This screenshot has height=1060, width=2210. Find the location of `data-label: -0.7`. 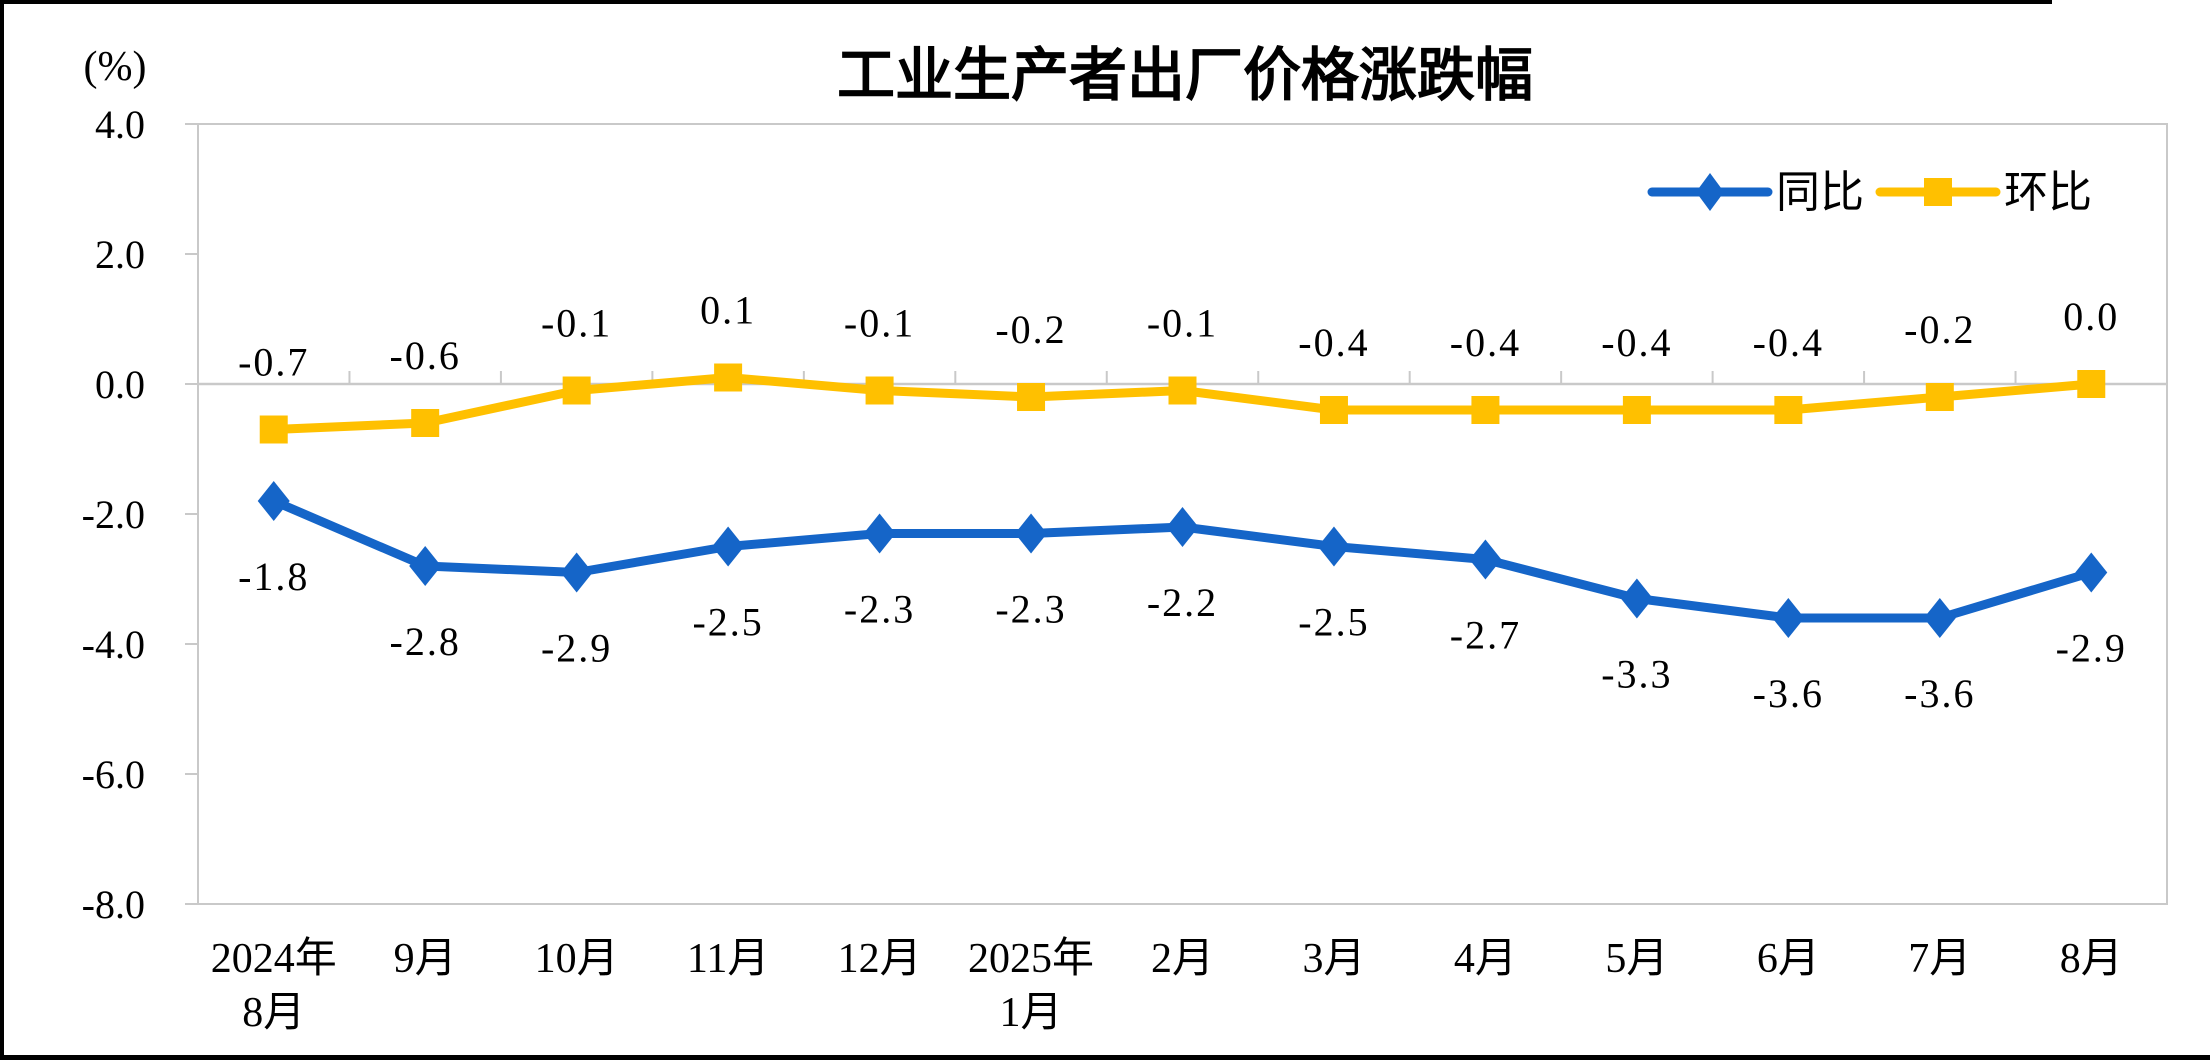

data-label: -0.7 is located at coordinates (273, 362).